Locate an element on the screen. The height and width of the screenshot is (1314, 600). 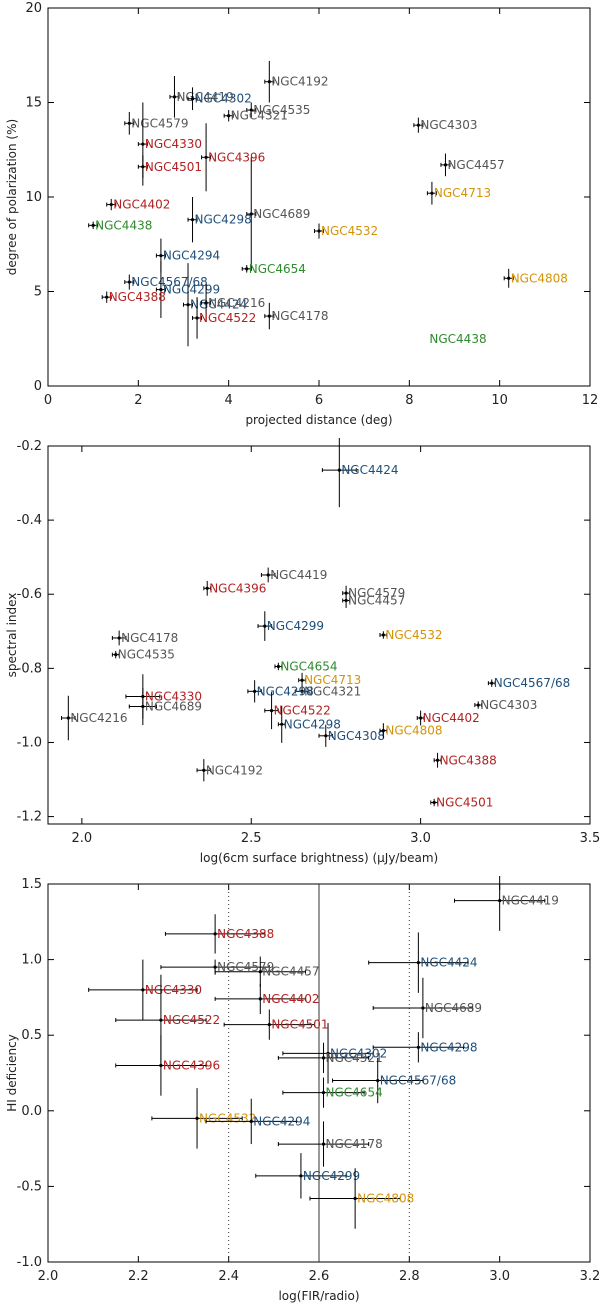
x-tick-label: 10 is located at coordinates (499, 400).